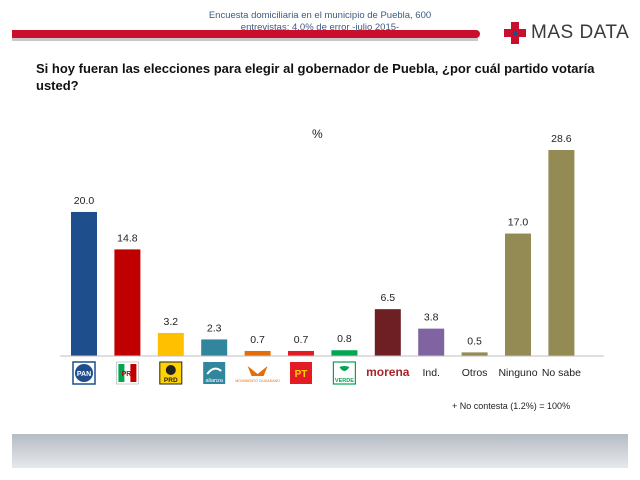  Describe the element at coordinates (214, 328) in the screenshot. I see `value-label-alianza: 2.3` at that location.